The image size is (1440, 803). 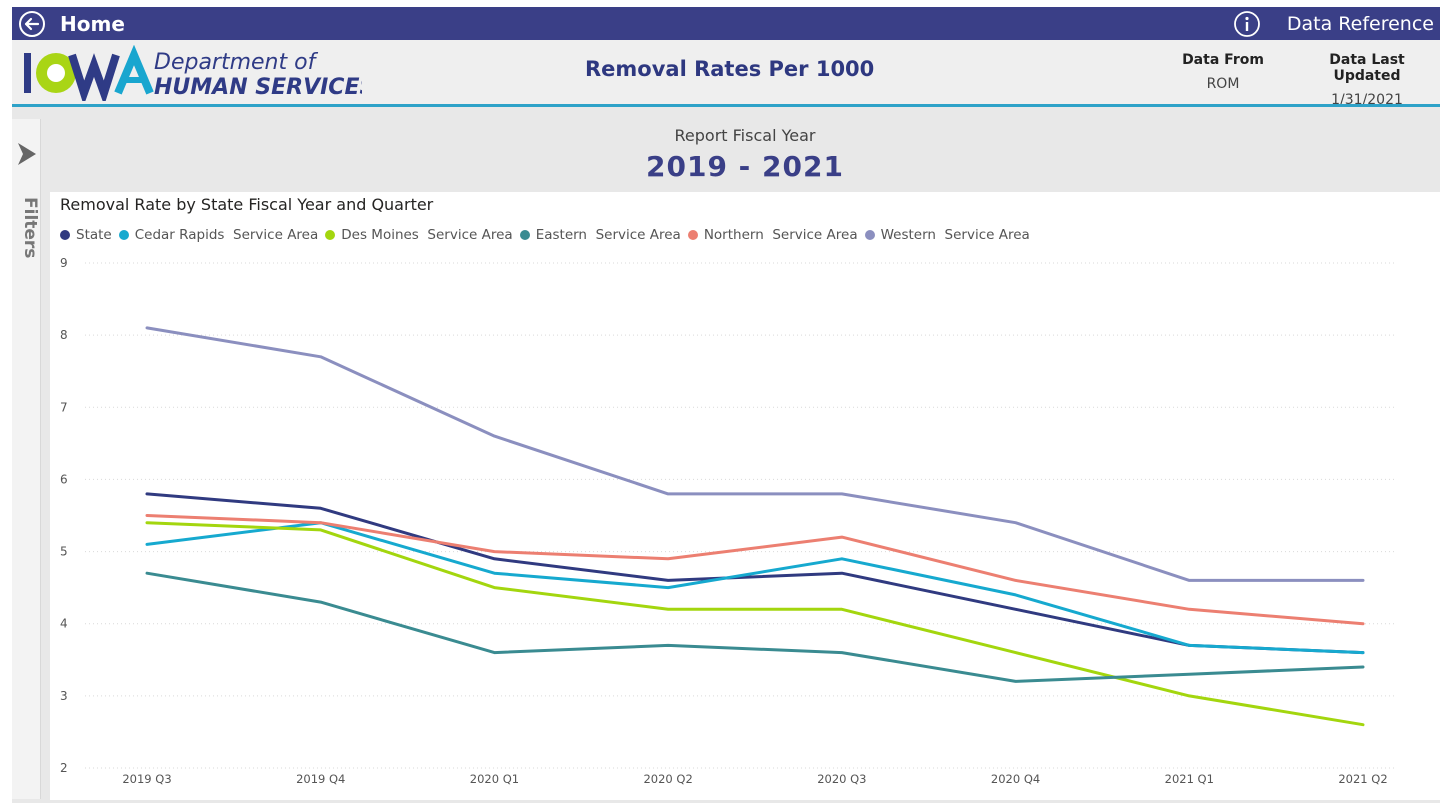 What do you see at coordinates (726, 105) in the screenshot?
I see `header-divider` at bounding box center [726, 105].